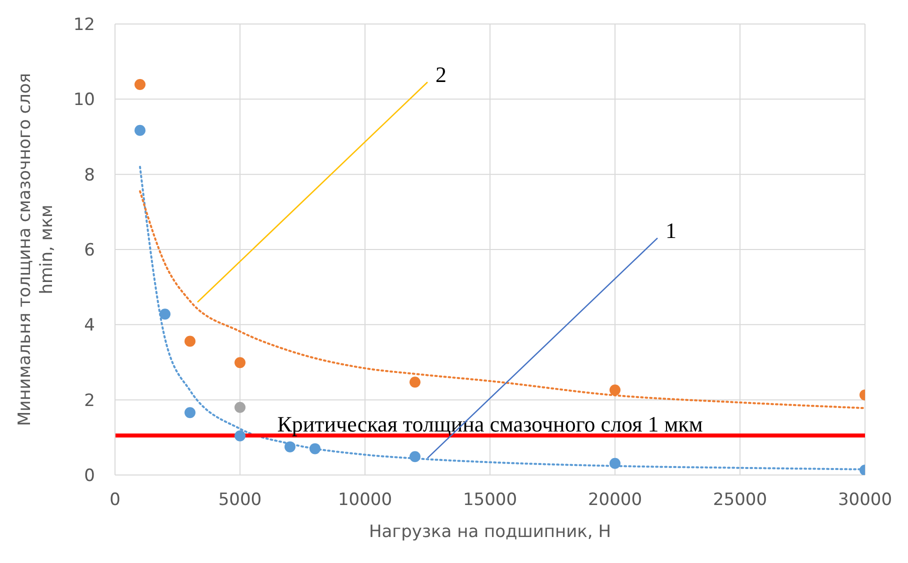 The height and width of the screenshot is (563, 908). Describe the element at coordinates (671, 231) in the screenshot. I see `annotation: 1` at that location.